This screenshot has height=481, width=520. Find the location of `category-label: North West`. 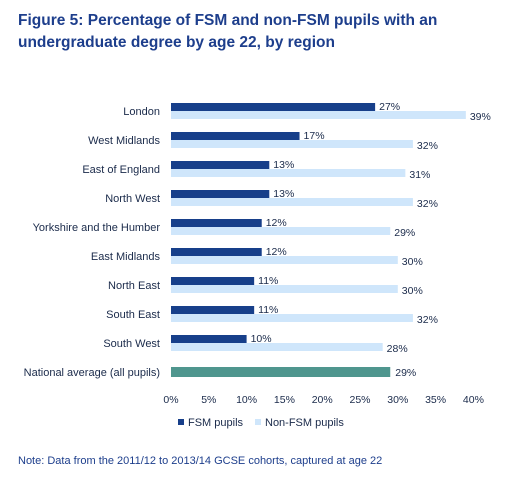

category-label: North West is located at coordinates (132, 199).